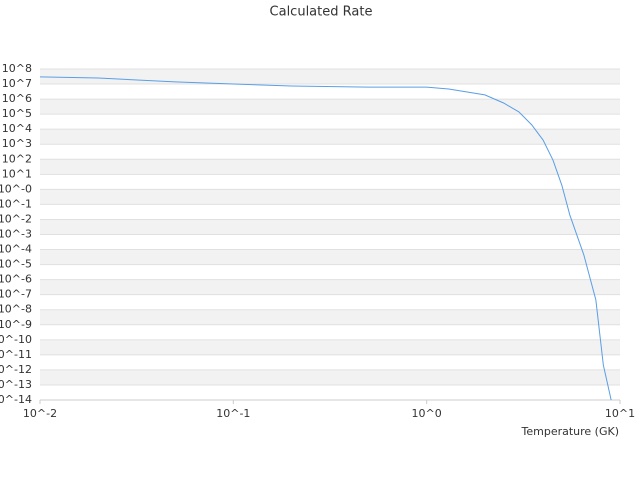 Image resolution: width=640 pixels, height=480 pixels. What do you see at coordinates (321, 12) in the screenshot?
I see `chart-title: Calculated Rate` at bounding box center [321, 12].